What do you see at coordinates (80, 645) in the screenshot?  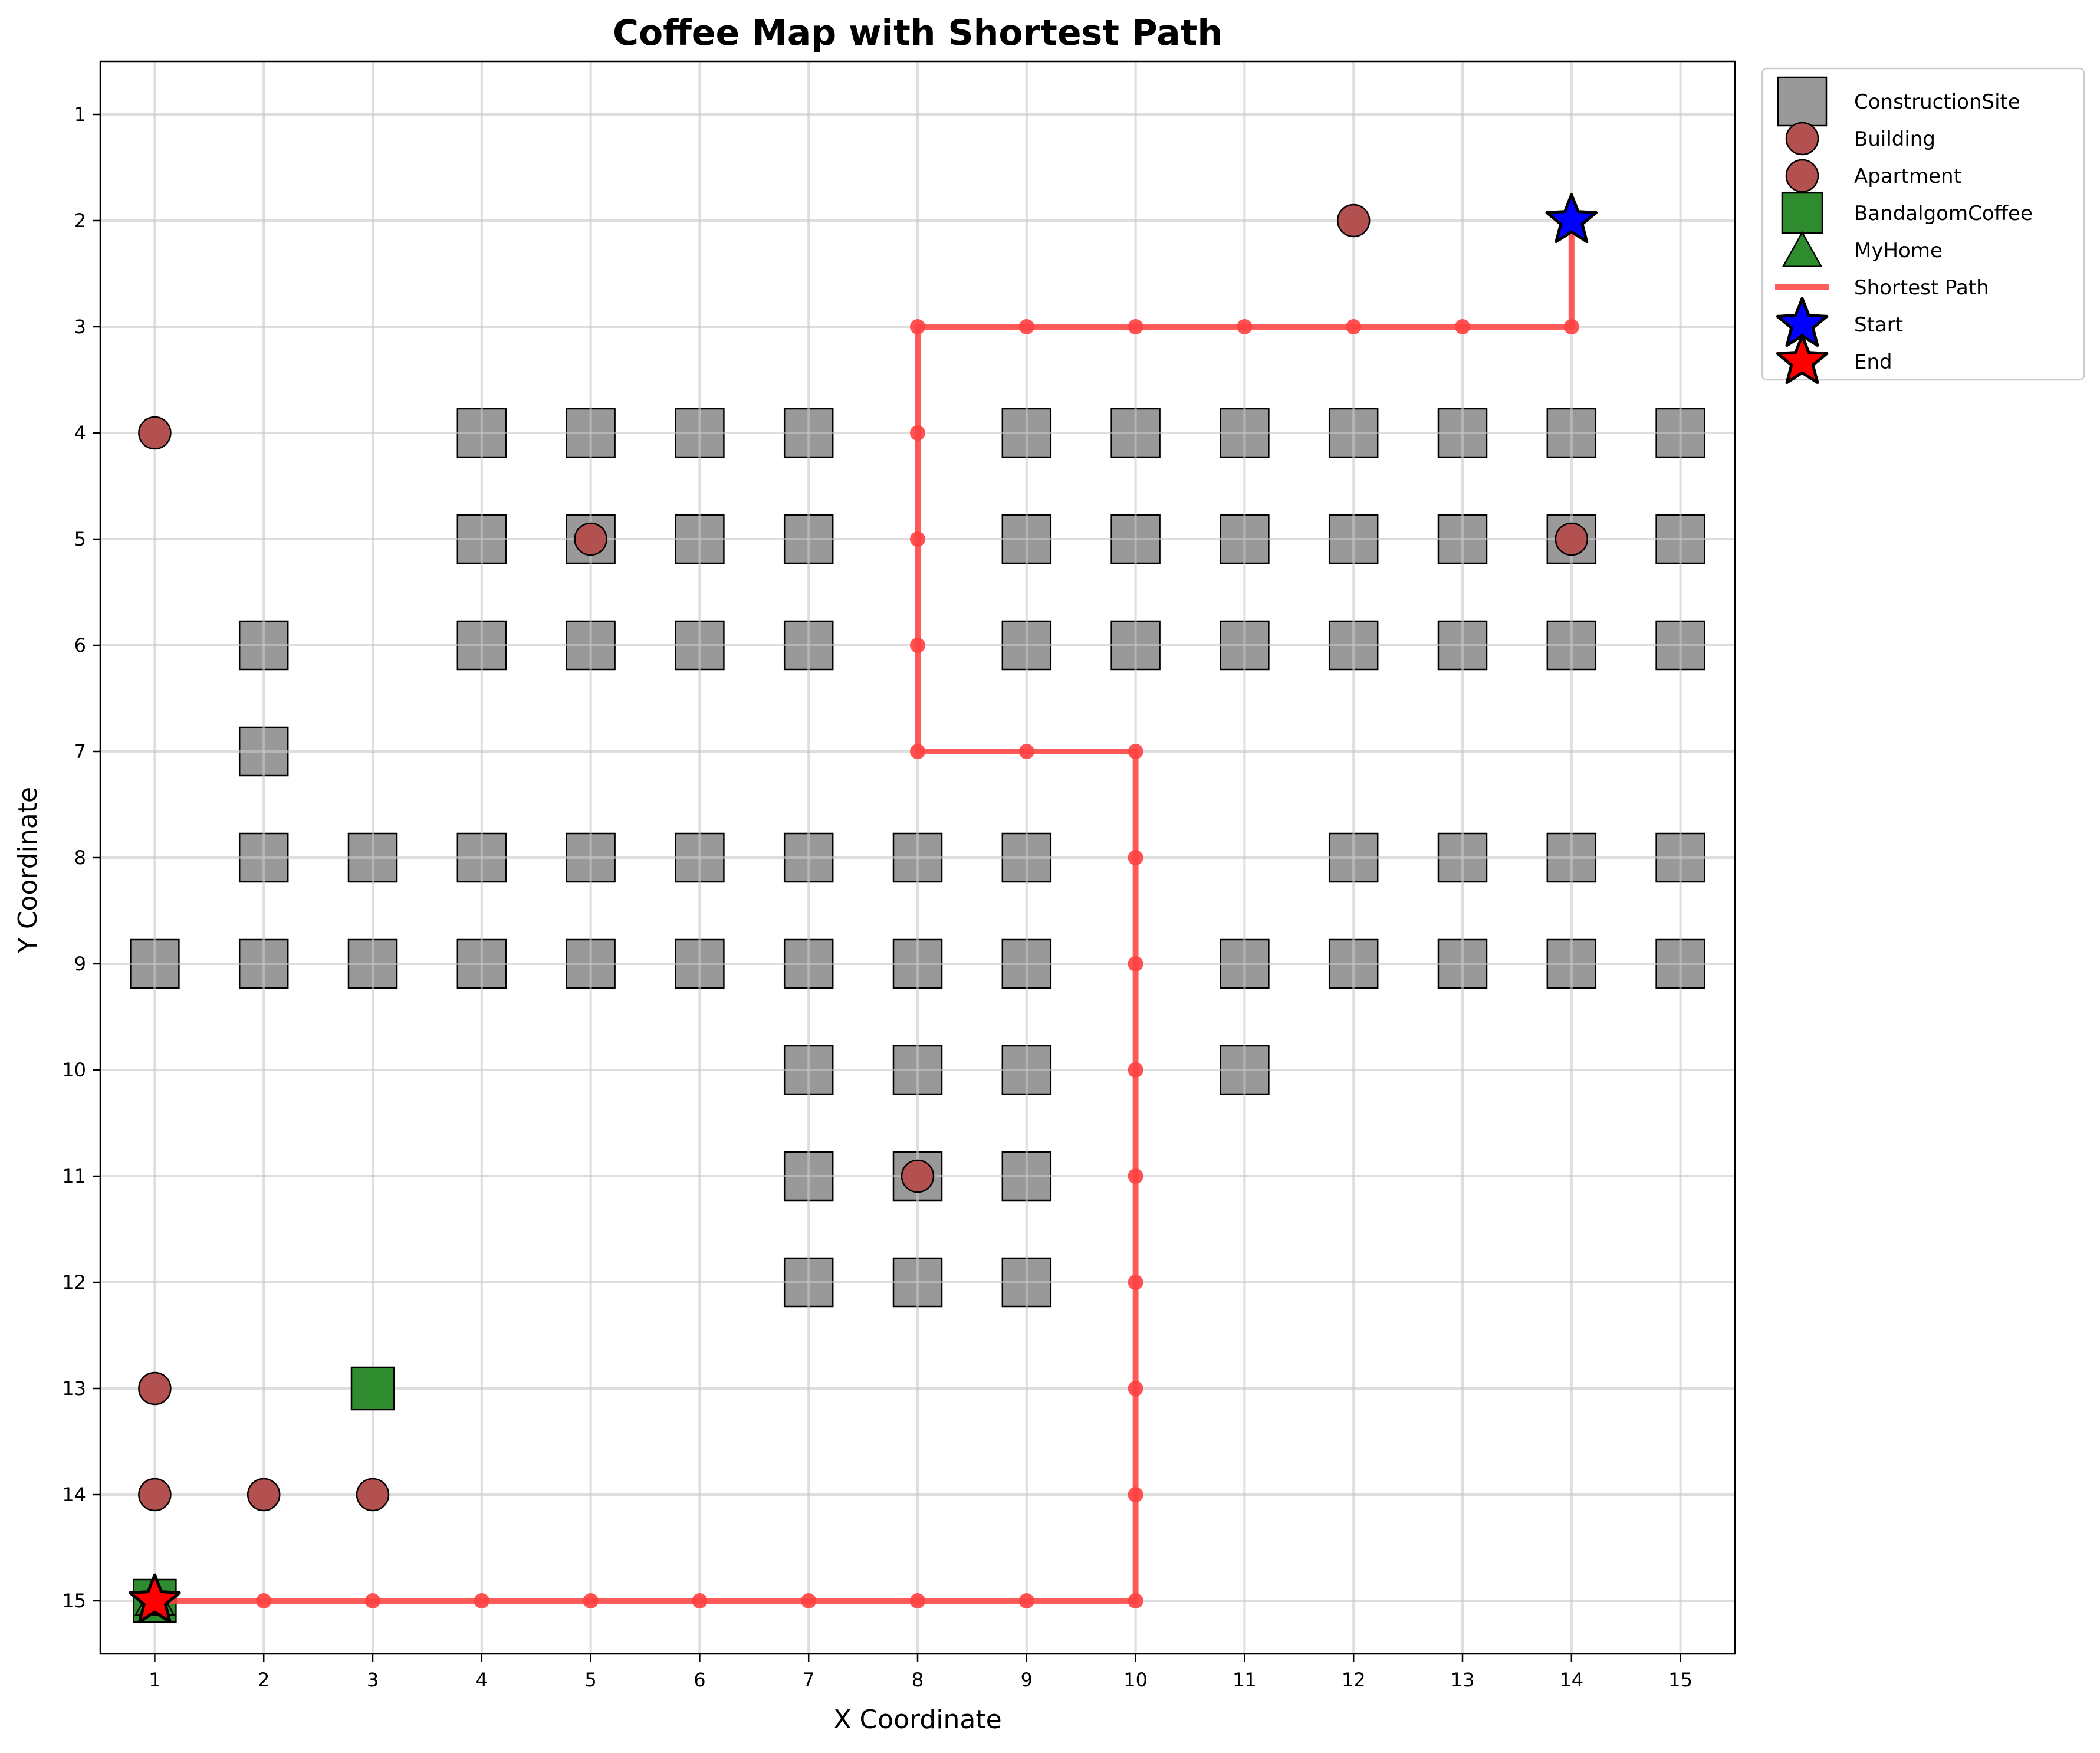 I see `y-tick-label: 6` at bounding box center [80, 645].